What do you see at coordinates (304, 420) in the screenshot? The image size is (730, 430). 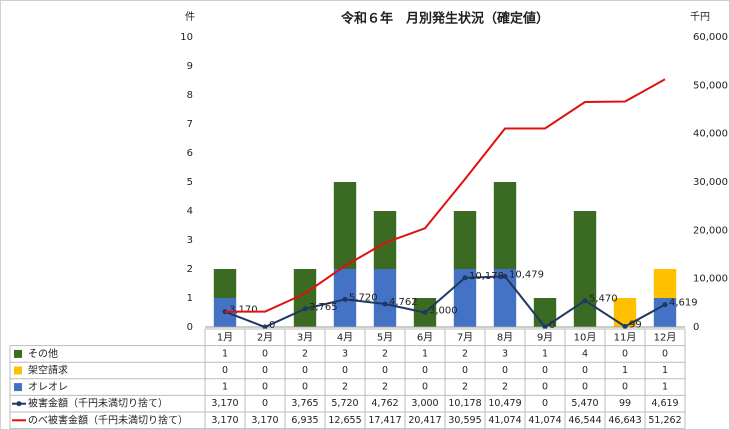 I see `table-cell: 6,935` at bounding box center [304, 420].